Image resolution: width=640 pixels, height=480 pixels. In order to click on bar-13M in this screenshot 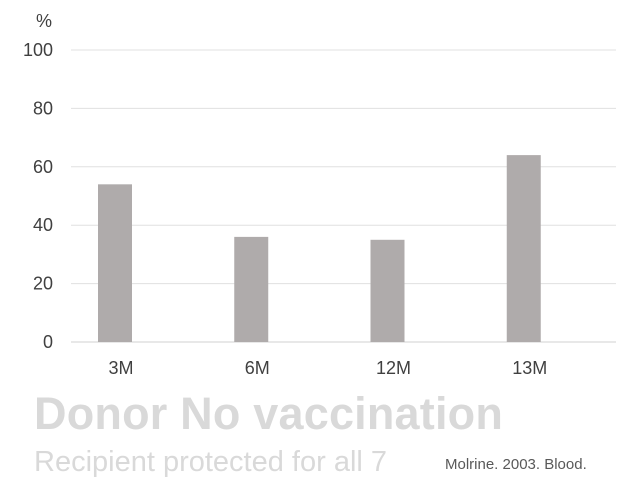, I will do `click(523, 248)`.